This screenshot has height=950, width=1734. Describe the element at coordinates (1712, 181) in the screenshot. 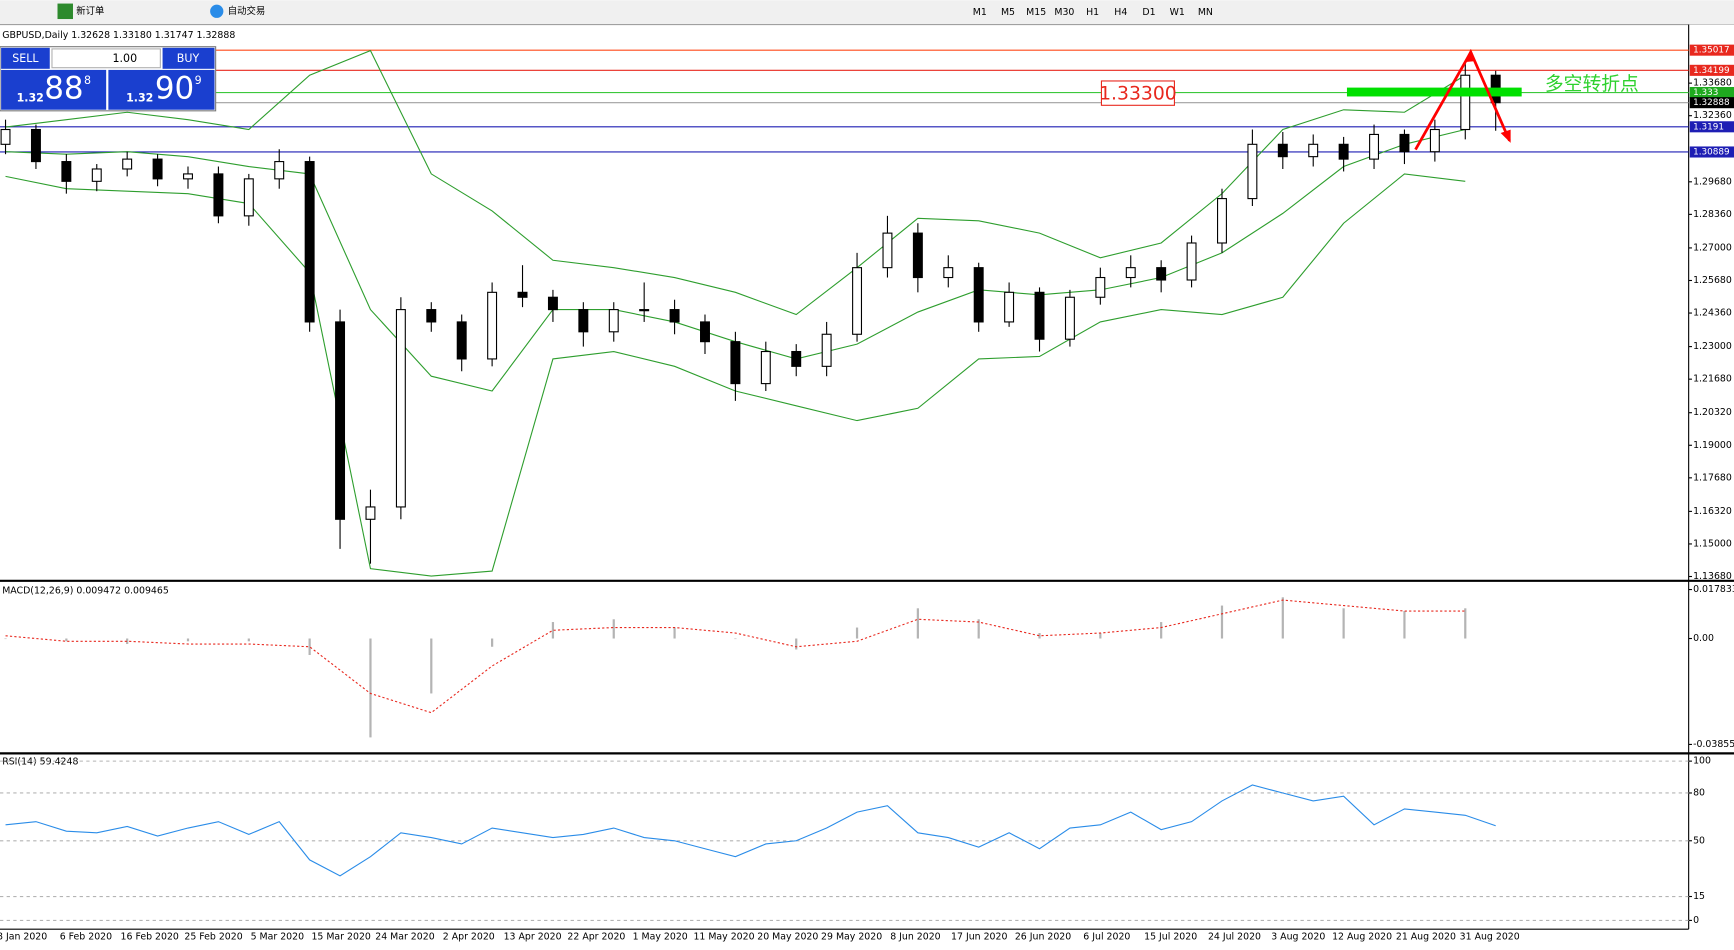

I see `y-tick-label: 1.29680` at that location.